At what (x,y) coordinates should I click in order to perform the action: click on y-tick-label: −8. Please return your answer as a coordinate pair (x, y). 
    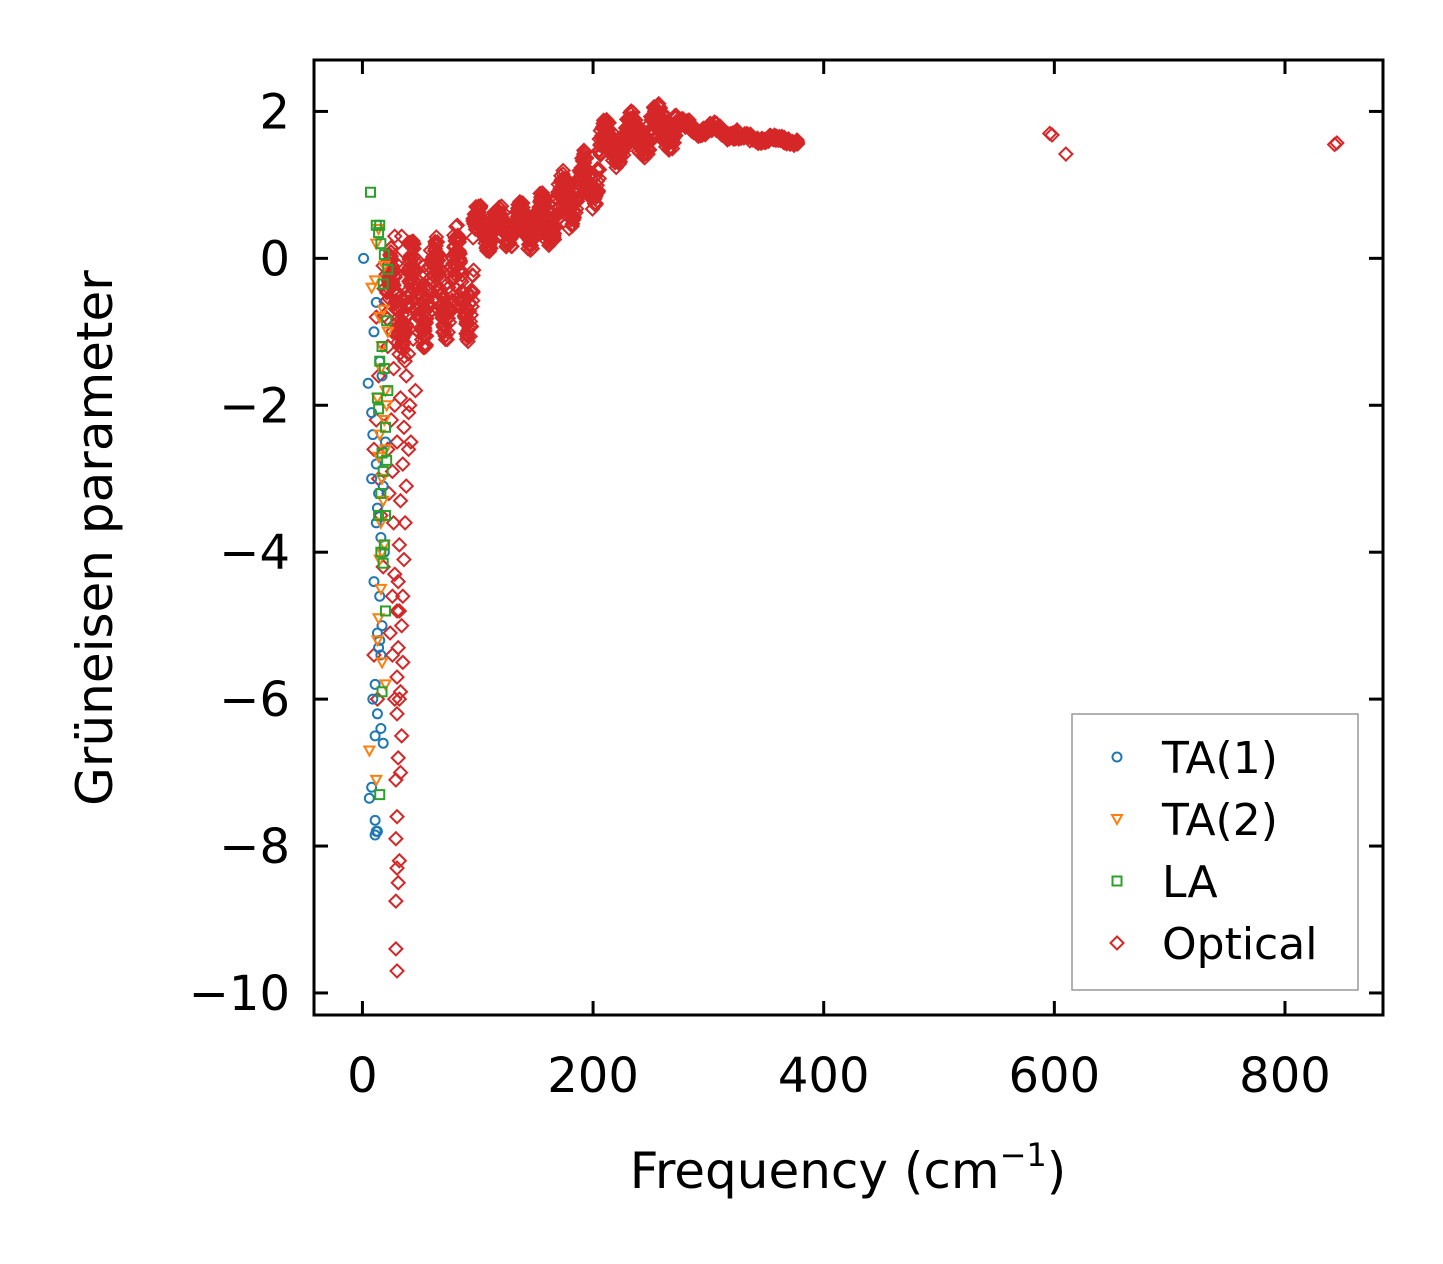
    Looking at the image, I should click on (254, 847).